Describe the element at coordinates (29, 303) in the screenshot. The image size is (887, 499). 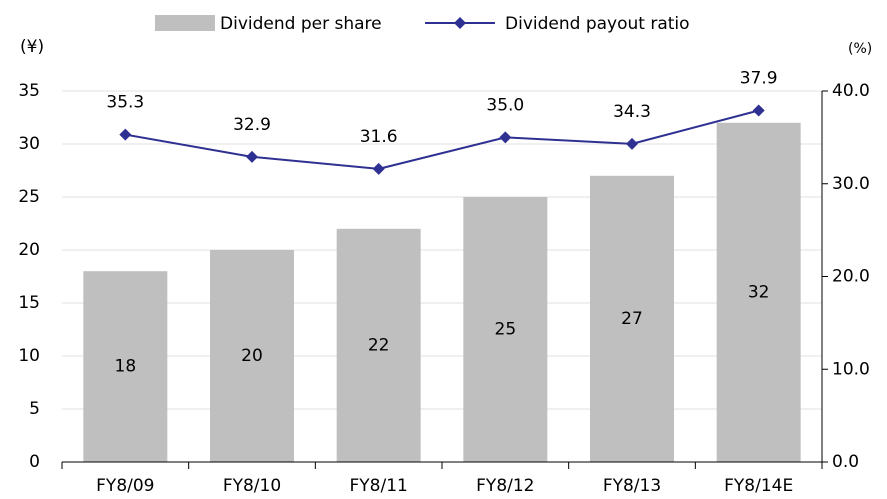
I see `y-tick-label: 15` at that location.